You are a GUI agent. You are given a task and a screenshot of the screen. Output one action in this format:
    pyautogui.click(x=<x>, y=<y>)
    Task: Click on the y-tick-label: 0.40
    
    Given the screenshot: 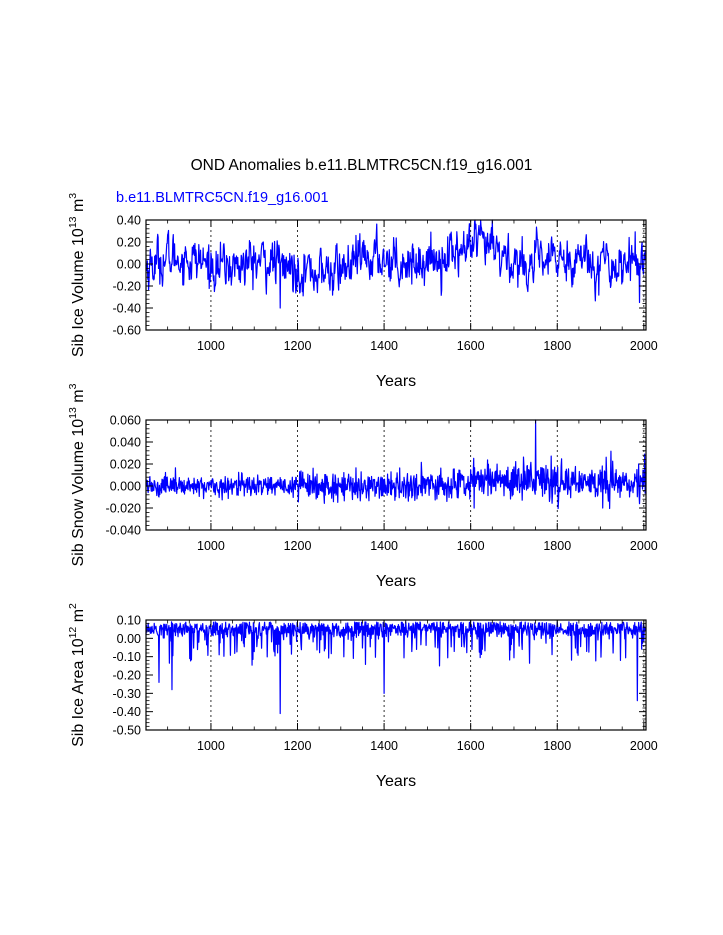 What is the action you would take?
    pyautogui.click(x=129, y=221)
    